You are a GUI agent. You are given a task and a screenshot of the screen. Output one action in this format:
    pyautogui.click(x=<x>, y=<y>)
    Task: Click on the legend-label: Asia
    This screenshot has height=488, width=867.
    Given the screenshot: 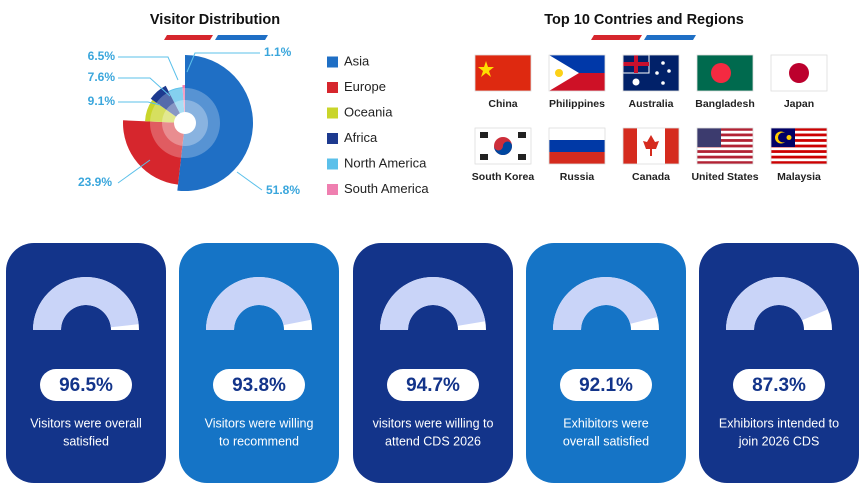 What is the action you would take?
    pyautogui.click(x=357, y=60)
    